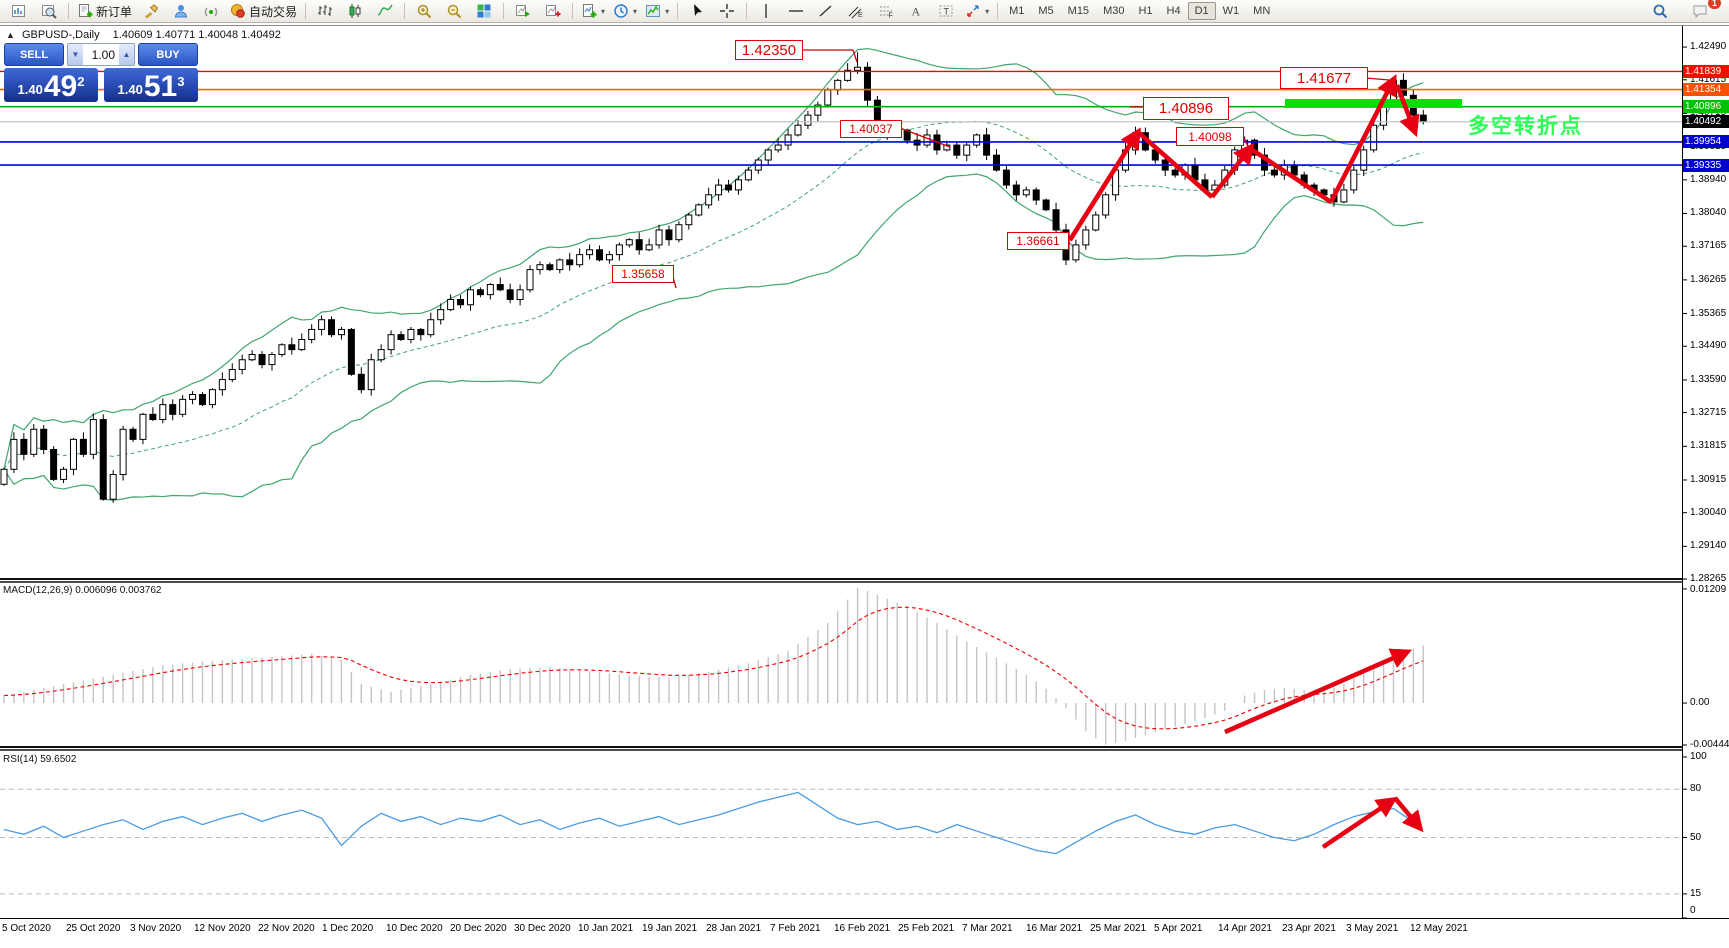  I want to click on hline-icon, so click(796, 11).